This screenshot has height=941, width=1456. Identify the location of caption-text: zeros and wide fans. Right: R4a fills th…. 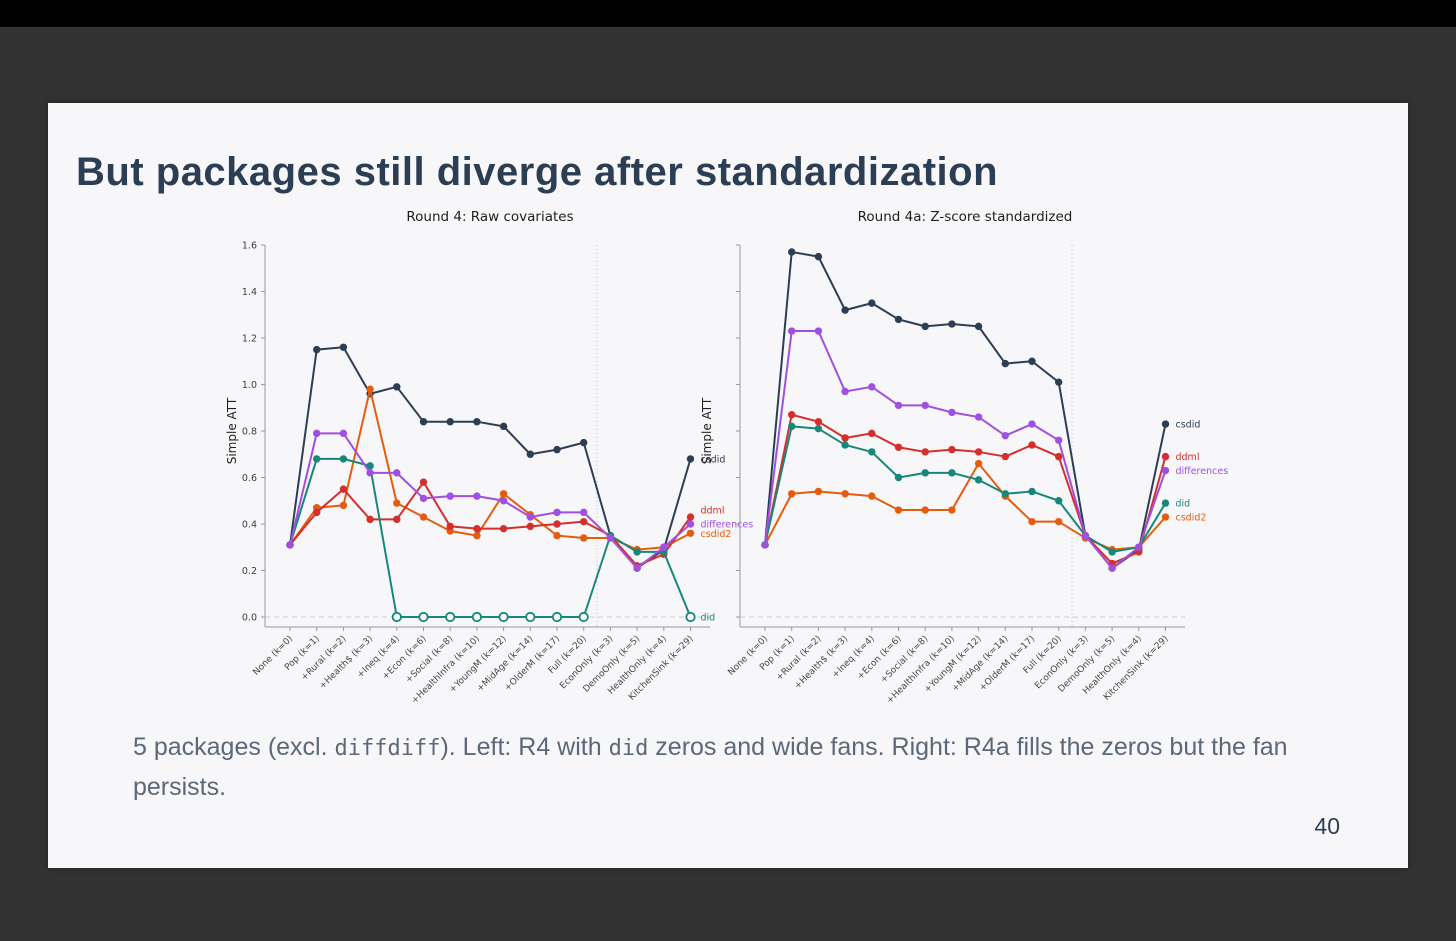
(710, 767).